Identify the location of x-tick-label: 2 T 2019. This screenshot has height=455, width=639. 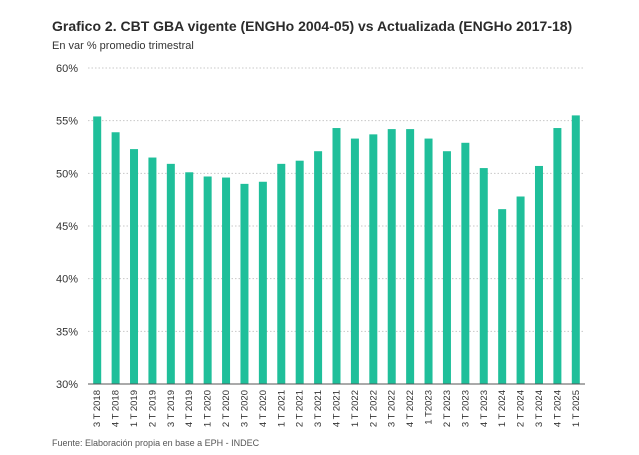
(152, 408).